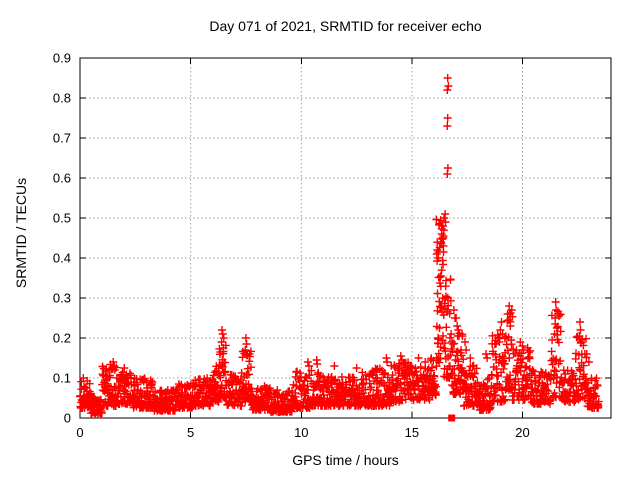  I want to click on x-tick-label: 0, so click(79, 432).